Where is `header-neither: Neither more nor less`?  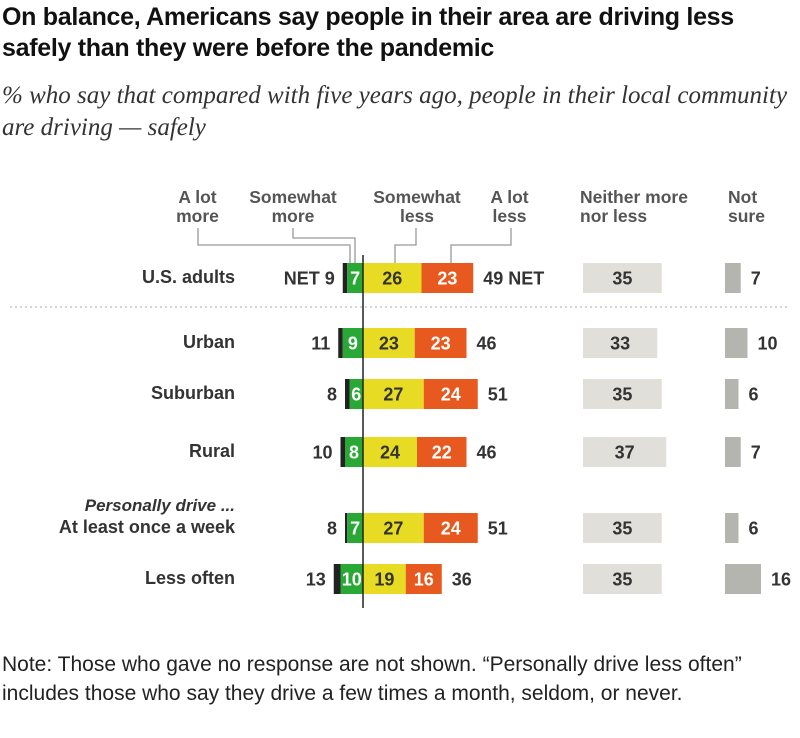 header-neither: Neither more nor less is located at coordinates (634, 206).